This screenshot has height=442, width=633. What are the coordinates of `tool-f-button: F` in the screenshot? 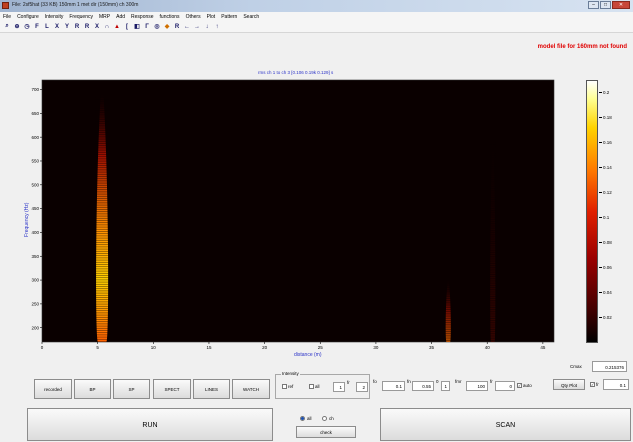 It's located at (37, 26).